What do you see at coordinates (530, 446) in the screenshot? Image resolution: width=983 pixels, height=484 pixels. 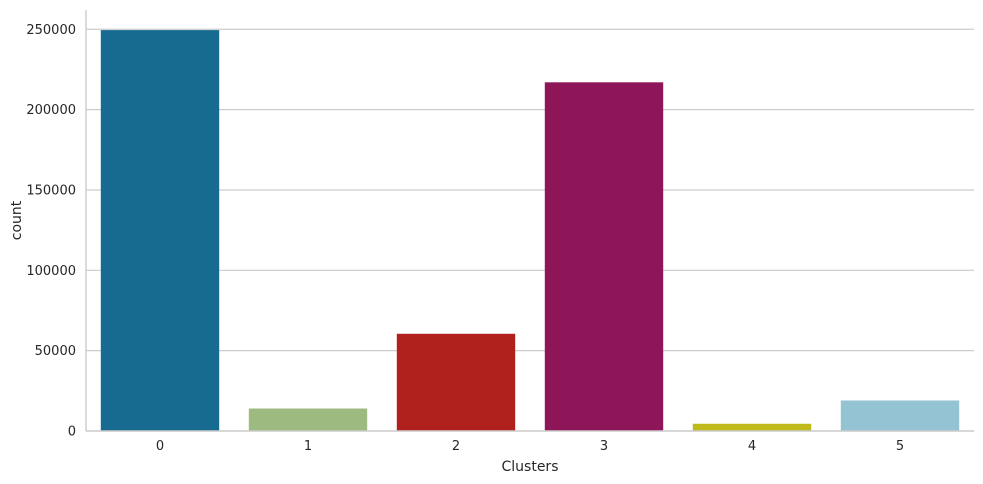 I see `x-tick-labels: 0 1 2 3 4 5` at bounding box center [530, 446].